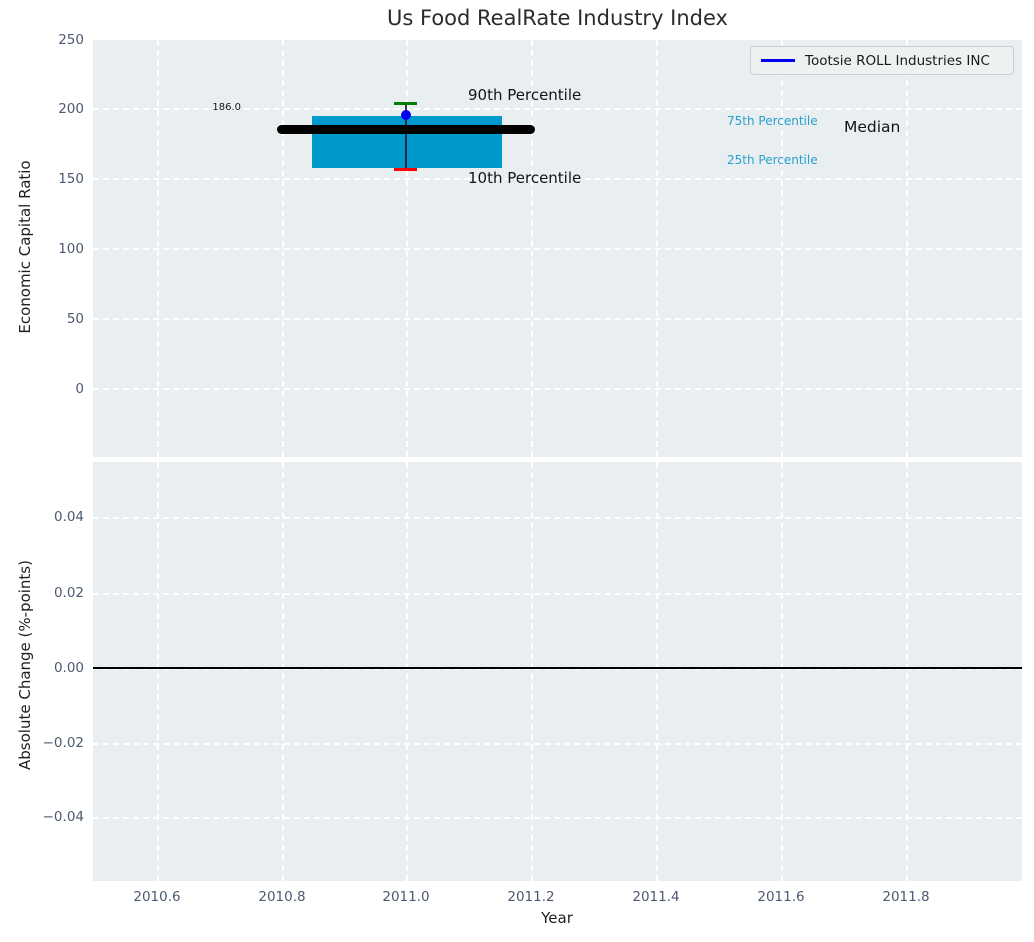 The width and height of the screenshot is (1034, 942). I want to click on median-line, so click(406, 129).